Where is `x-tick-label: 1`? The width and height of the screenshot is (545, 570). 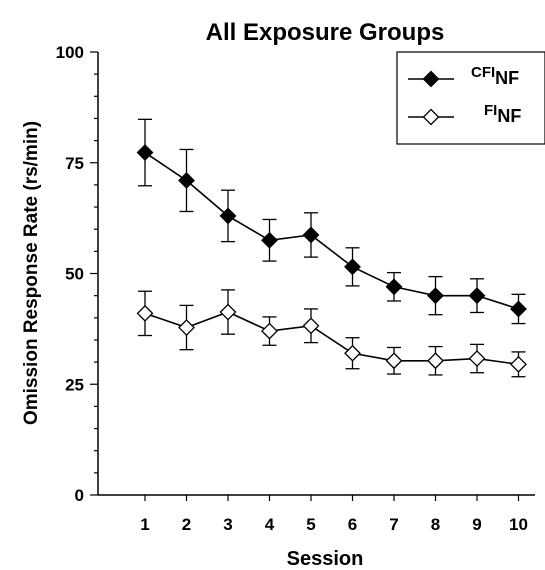 x-tick-label: 1 is located at coordinates (144, 524).